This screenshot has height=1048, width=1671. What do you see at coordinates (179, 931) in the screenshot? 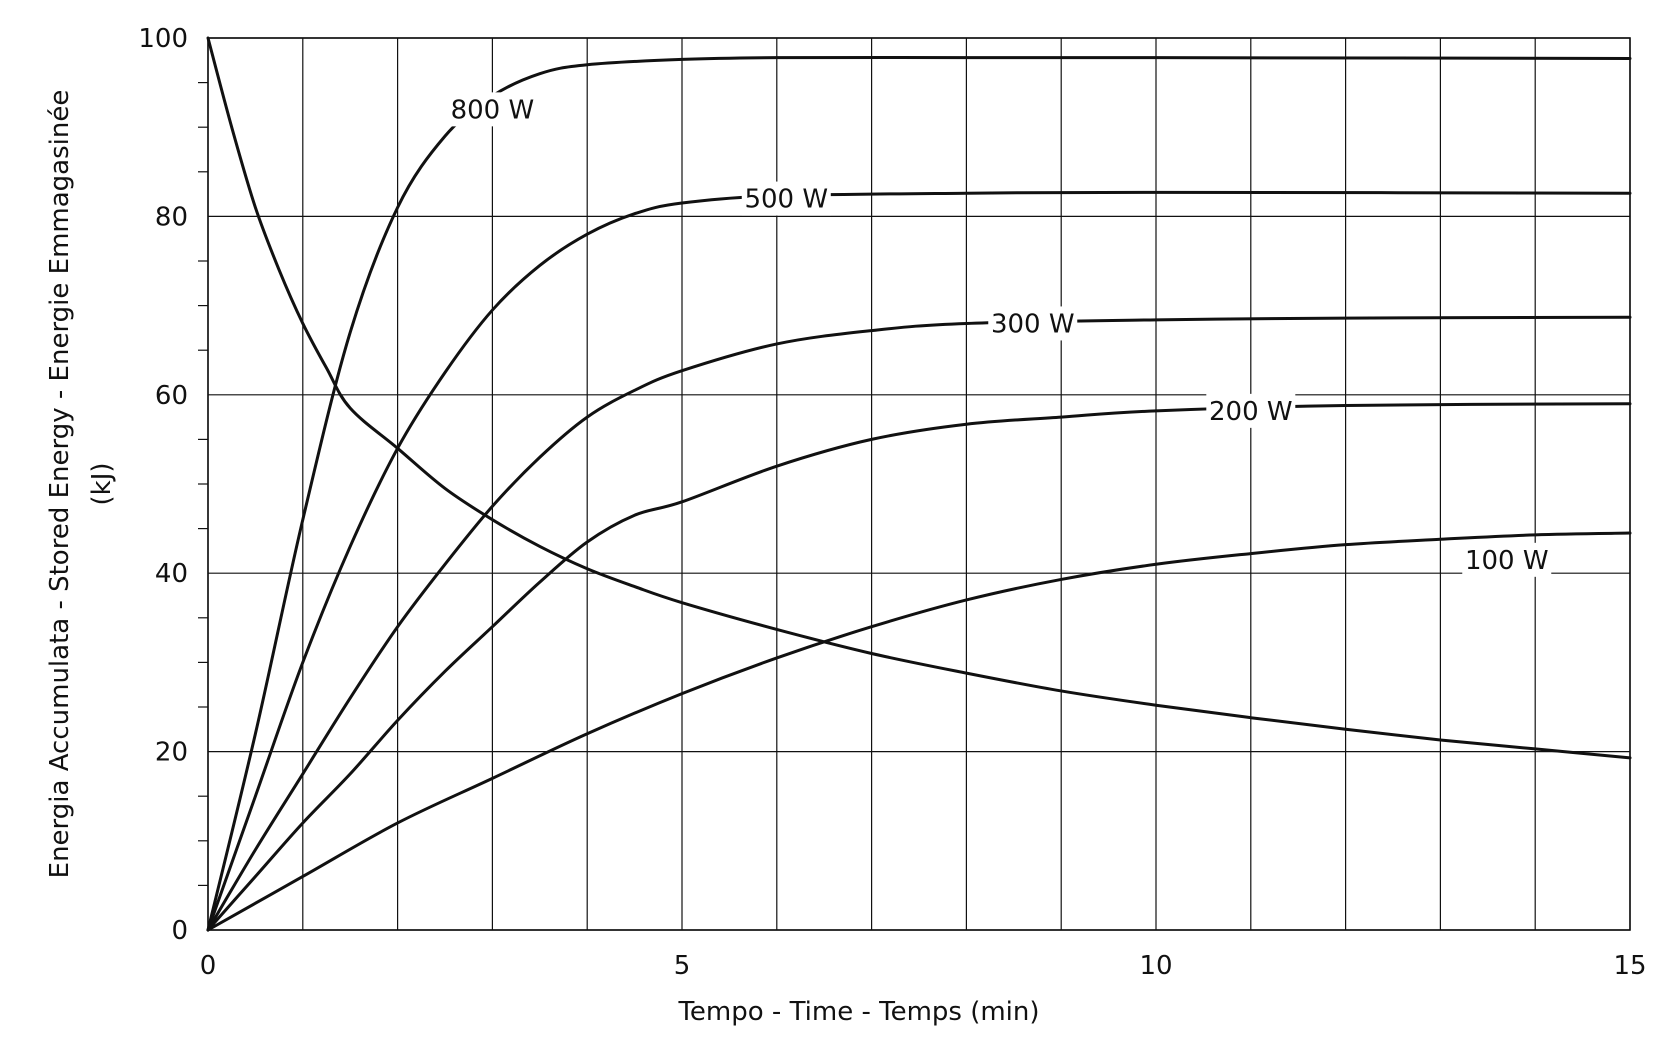
I see `y-tick-label: 0` at bounding box center [179, 931].